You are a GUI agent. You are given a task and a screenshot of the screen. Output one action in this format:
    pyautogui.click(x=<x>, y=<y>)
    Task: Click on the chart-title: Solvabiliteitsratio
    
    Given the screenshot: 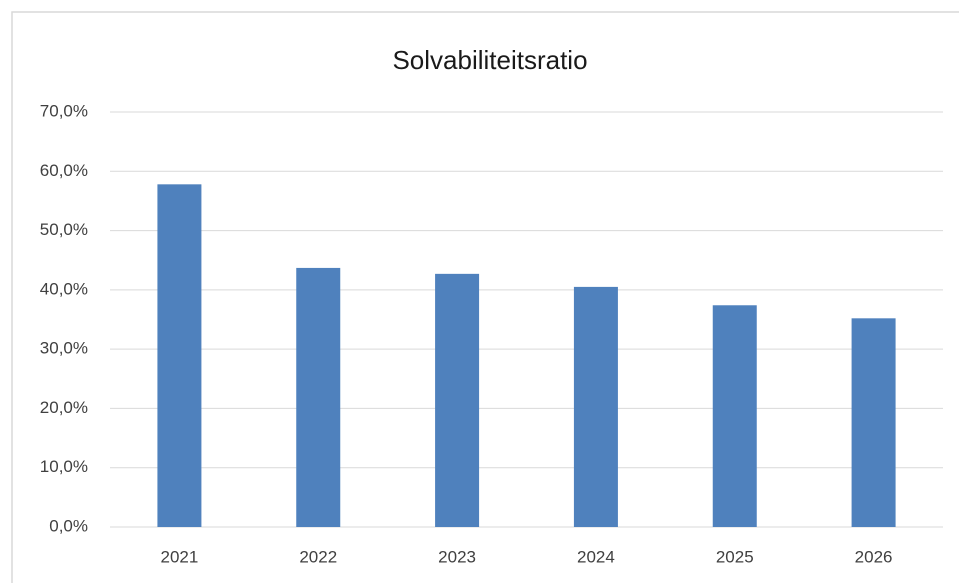 What is the action you would take?
    pyautogui.click(x=489, y=60)
    